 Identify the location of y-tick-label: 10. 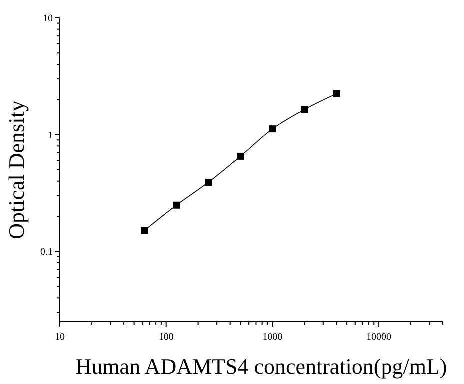
(48, 19).